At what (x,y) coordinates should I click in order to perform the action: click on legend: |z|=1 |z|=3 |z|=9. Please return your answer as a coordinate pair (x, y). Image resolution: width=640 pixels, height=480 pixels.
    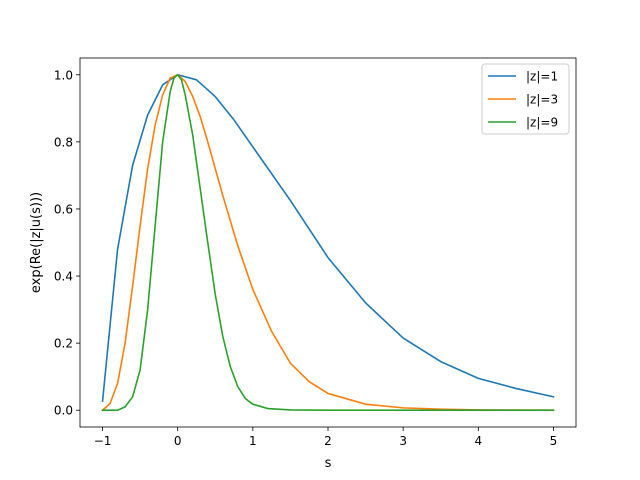
    Looking at the image, I should click on (525, 99).